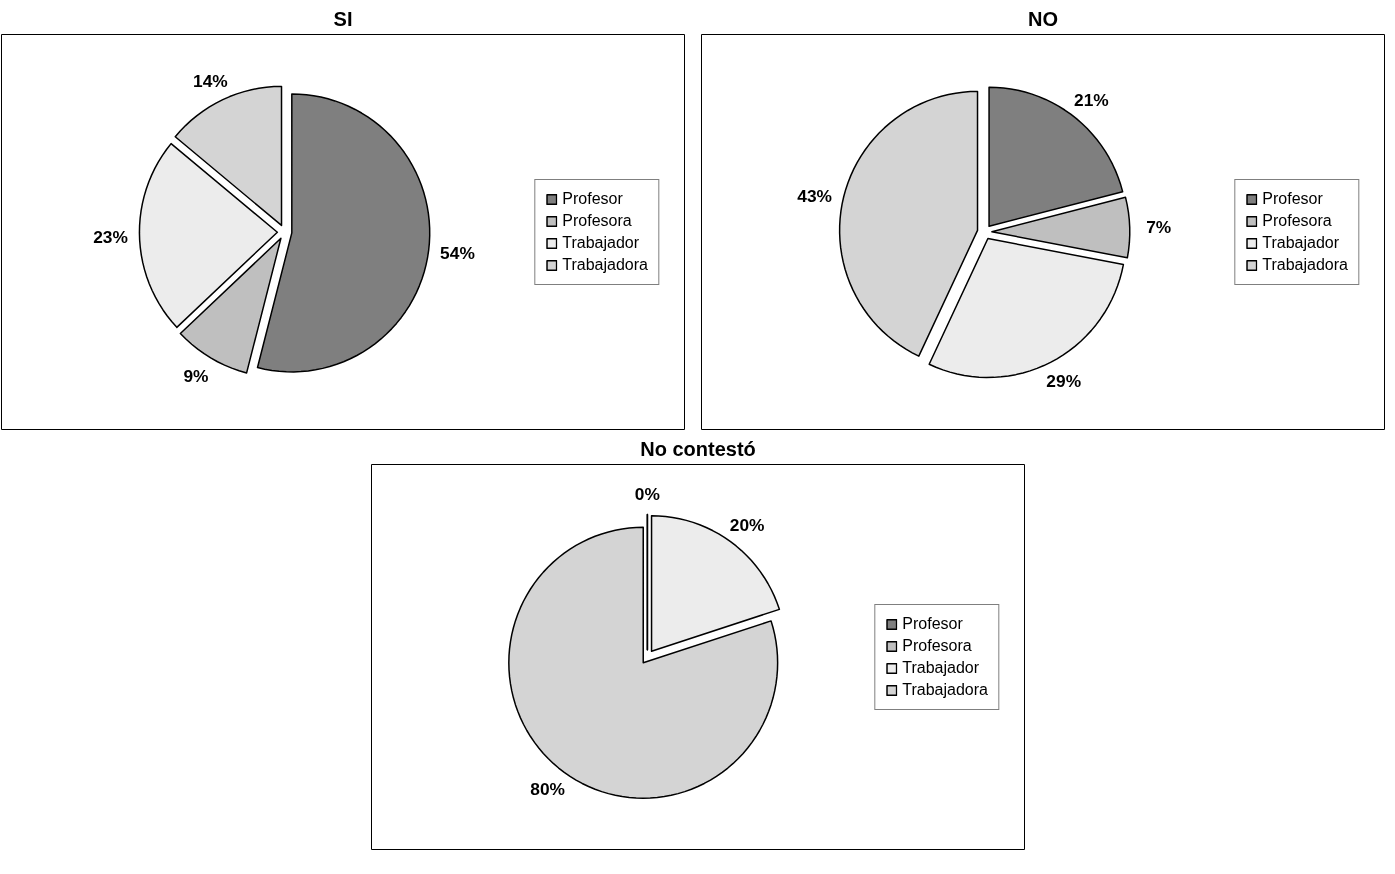  What do you see at coordinates (457, 252) in the screenshot?
I see `data-label: 54%` at bounding box center [457, 252].